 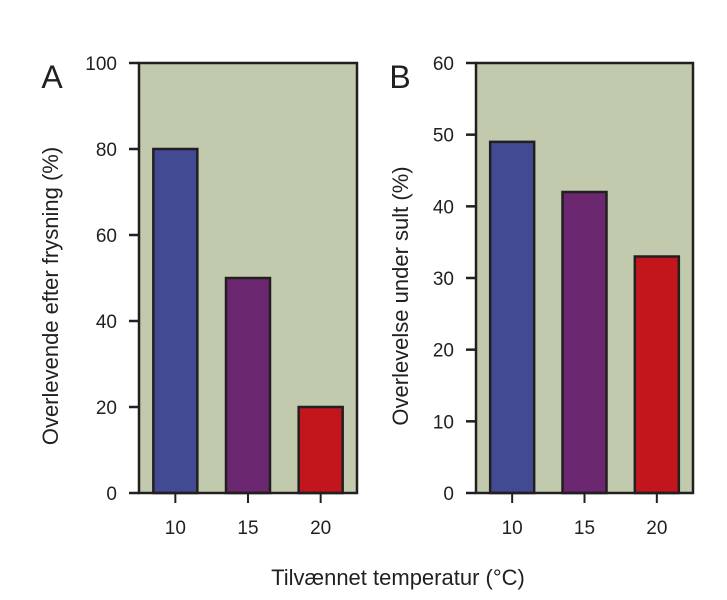 I want to click on y-tick-label: 100, so click(x=101, y=64).